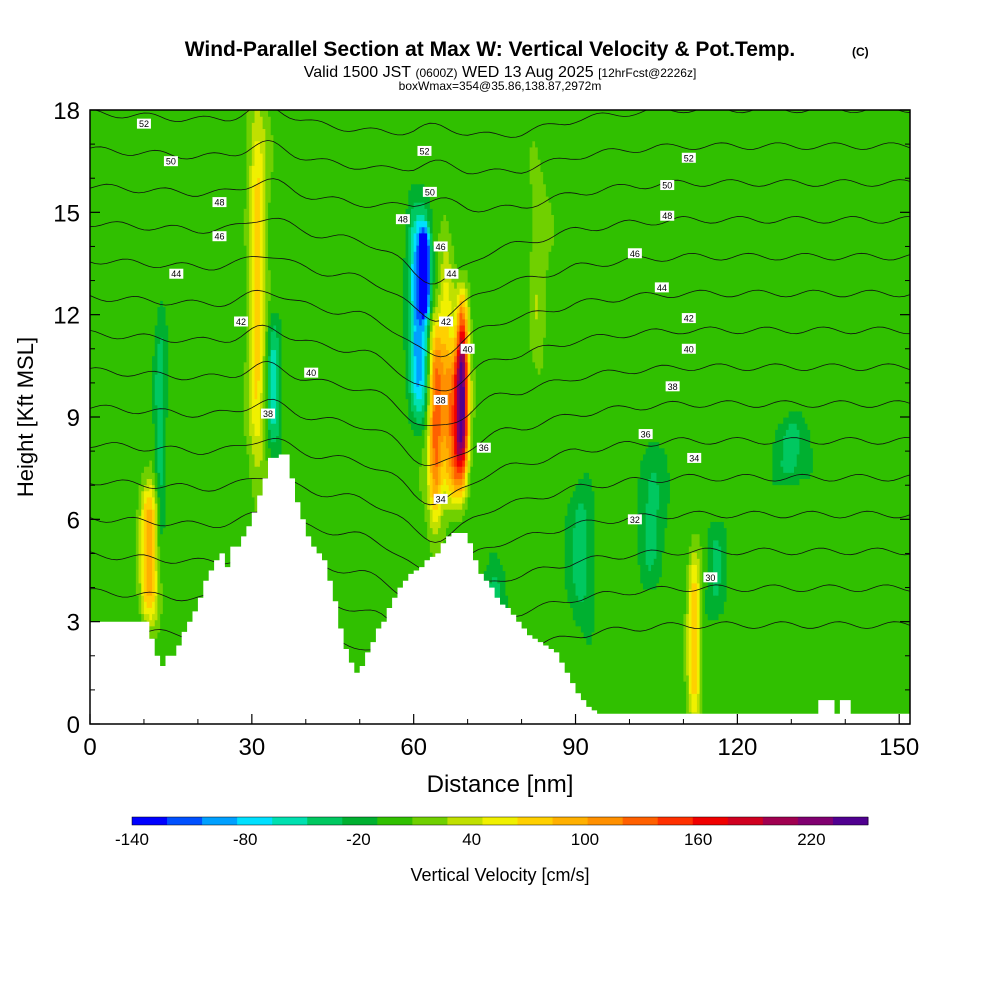 The width and height of the screenshot is (1000, 1000). I want to click on x-tick-label: 90, so click(575, 747).